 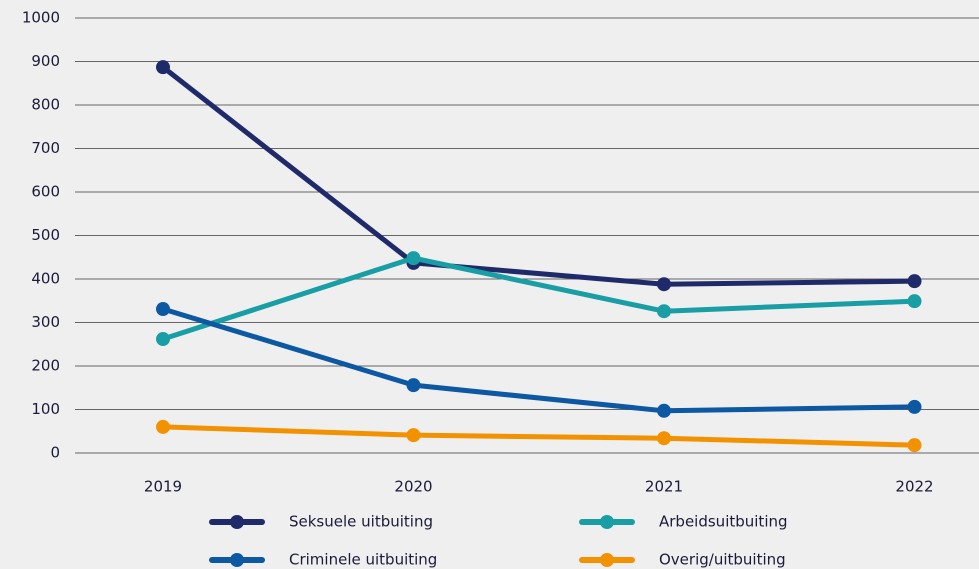 I want to click on legend-label: Seksuele uitbuiting, so click(x=361, y=522).